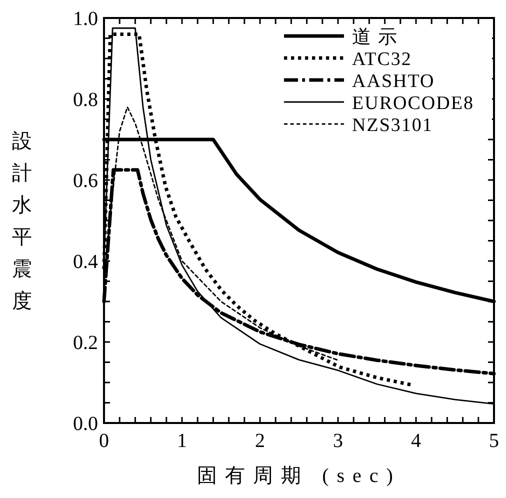  What do you see at coordinates (260, 441) in the screenshot?
I see `x-tick-label: 2` at bounding box center [260, 441].